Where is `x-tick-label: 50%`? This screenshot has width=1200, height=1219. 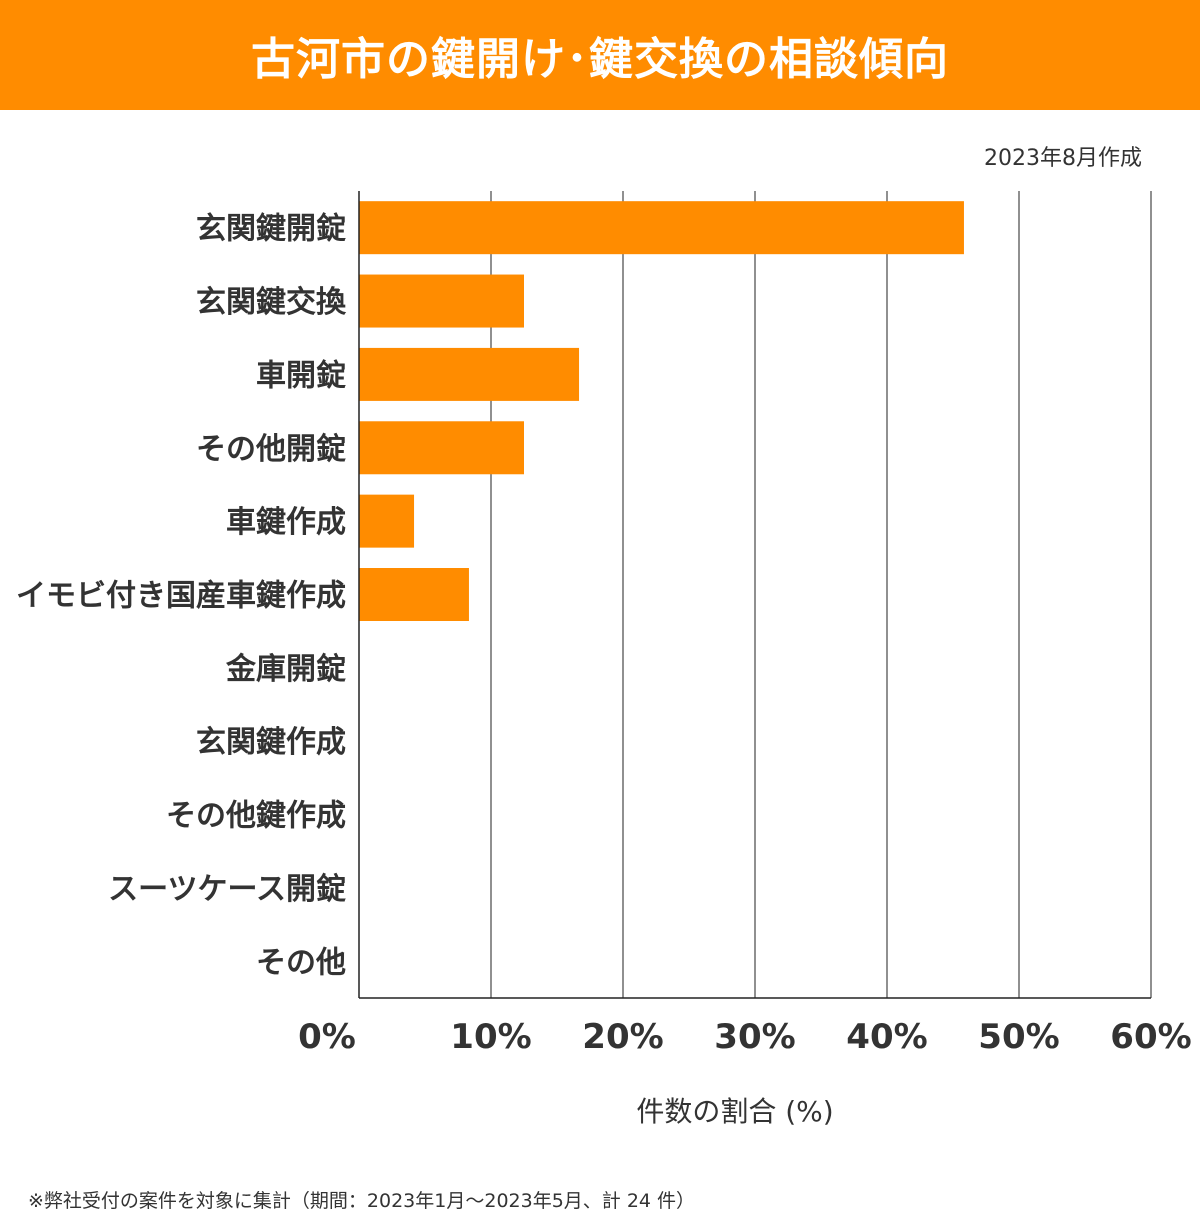
x-tick-label: 50% is located at coordinates (1018, 1037).